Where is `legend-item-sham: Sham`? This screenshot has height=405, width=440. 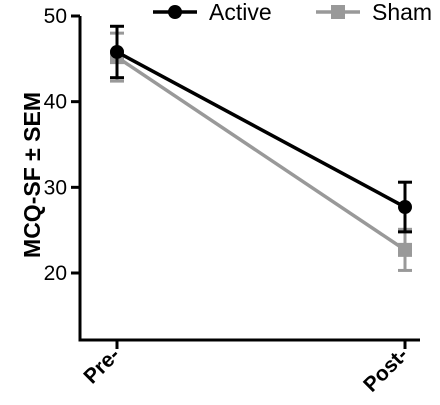
legend-item-sham: Sham is located at coordinates (374, 12).